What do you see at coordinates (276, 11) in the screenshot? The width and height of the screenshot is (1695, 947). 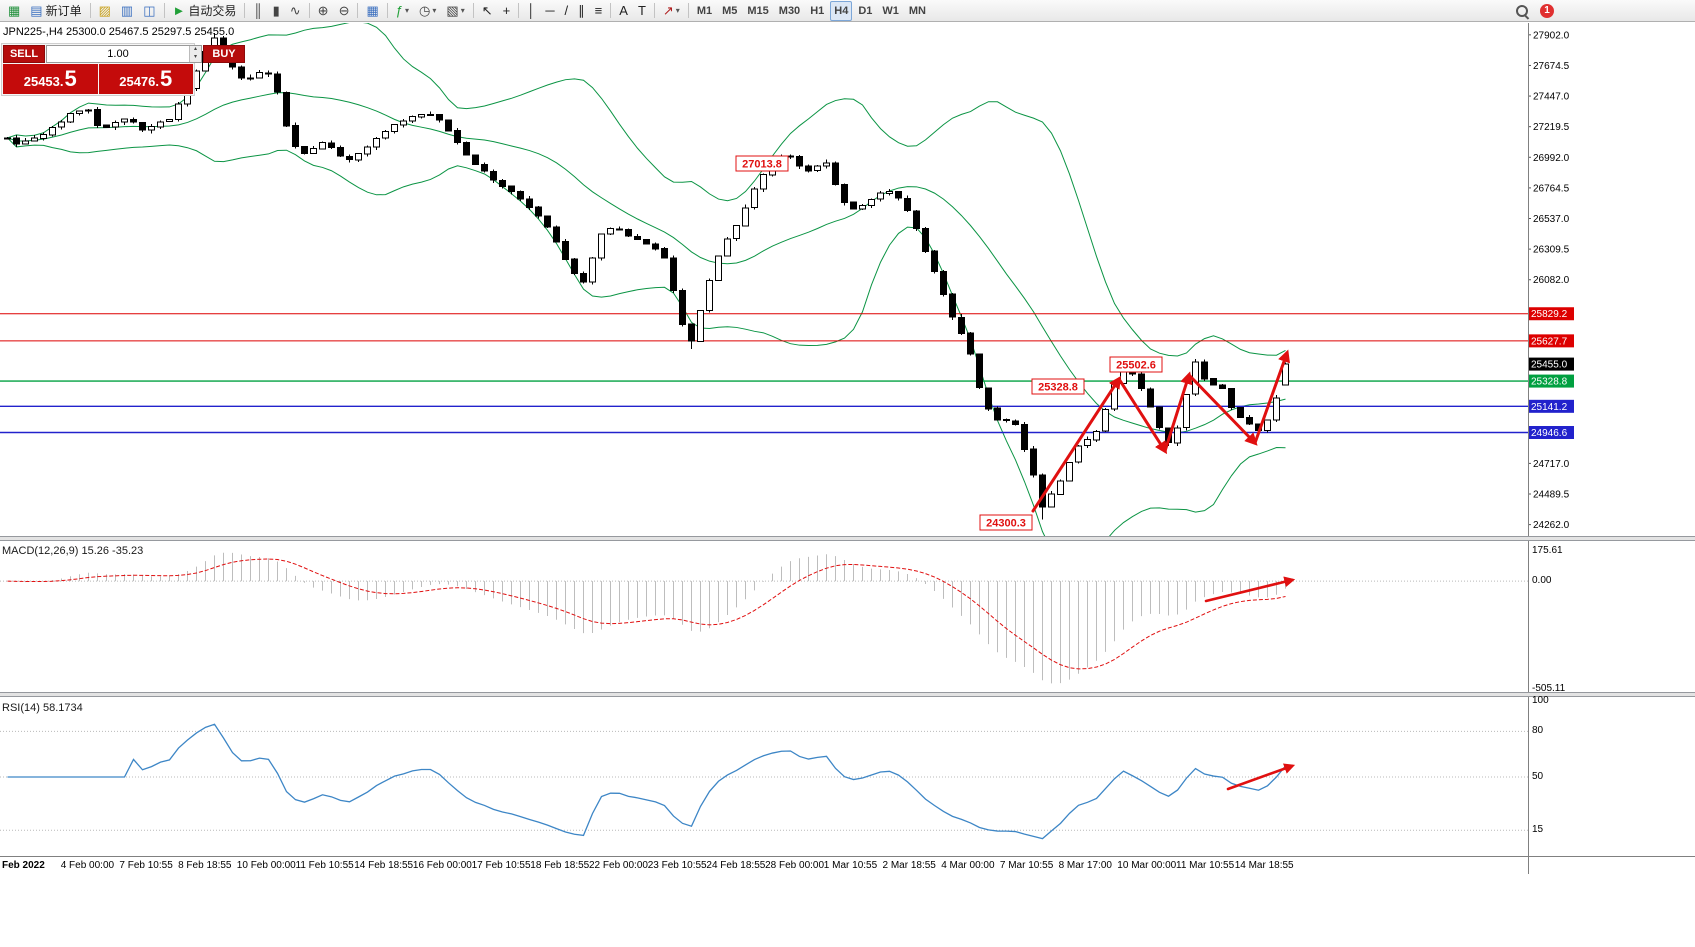 I see `chart-candles-button: ▮` at bounding box center [276, 11].